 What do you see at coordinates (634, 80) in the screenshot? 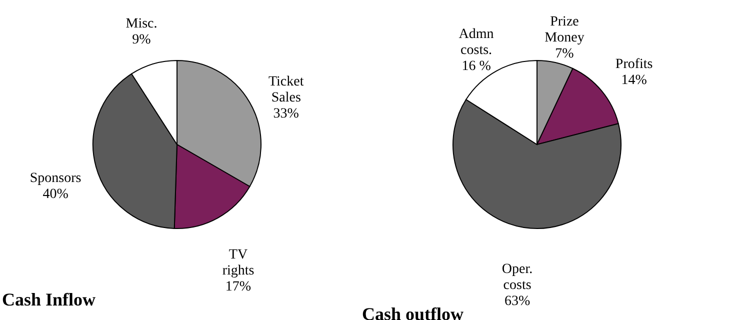
I see `data-label: 14%` at bounding box center [634, 80].